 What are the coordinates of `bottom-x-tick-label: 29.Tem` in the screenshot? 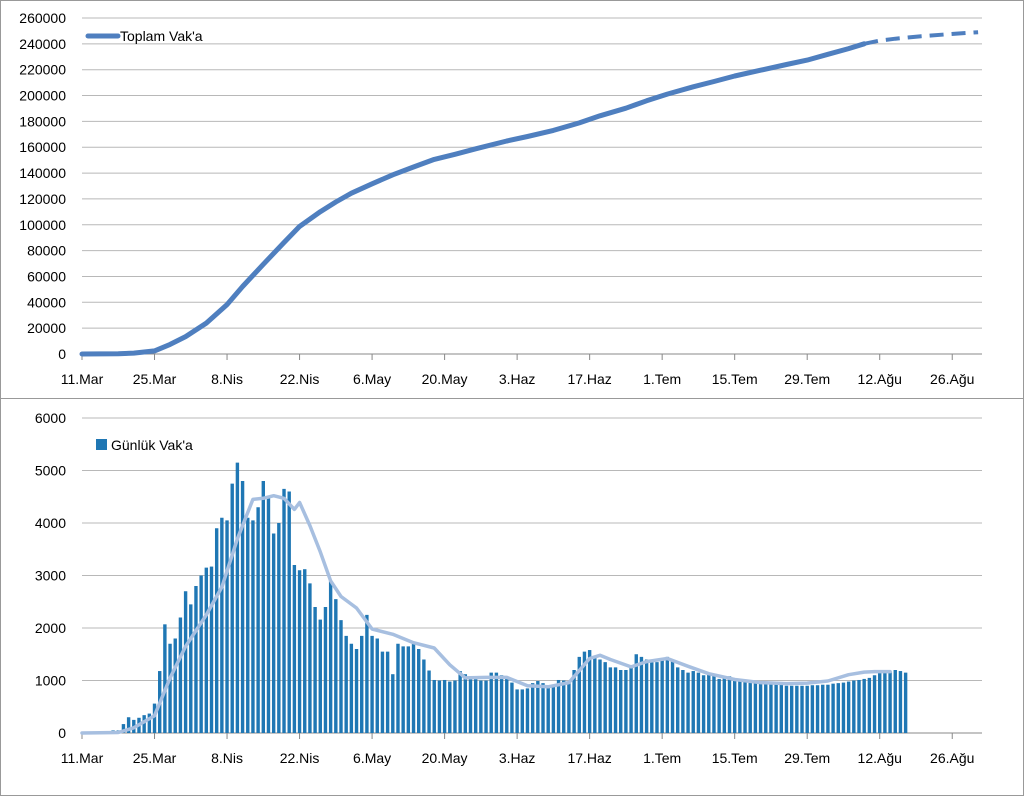 It's located at (807, 758).